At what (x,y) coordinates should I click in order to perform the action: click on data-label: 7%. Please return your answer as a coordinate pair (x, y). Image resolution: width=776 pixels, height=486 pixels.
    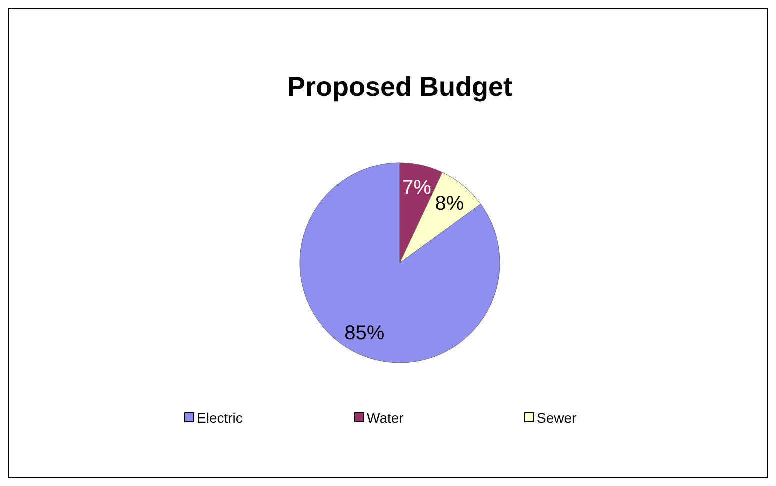
    Looking at the image, I should click on (417, 187).